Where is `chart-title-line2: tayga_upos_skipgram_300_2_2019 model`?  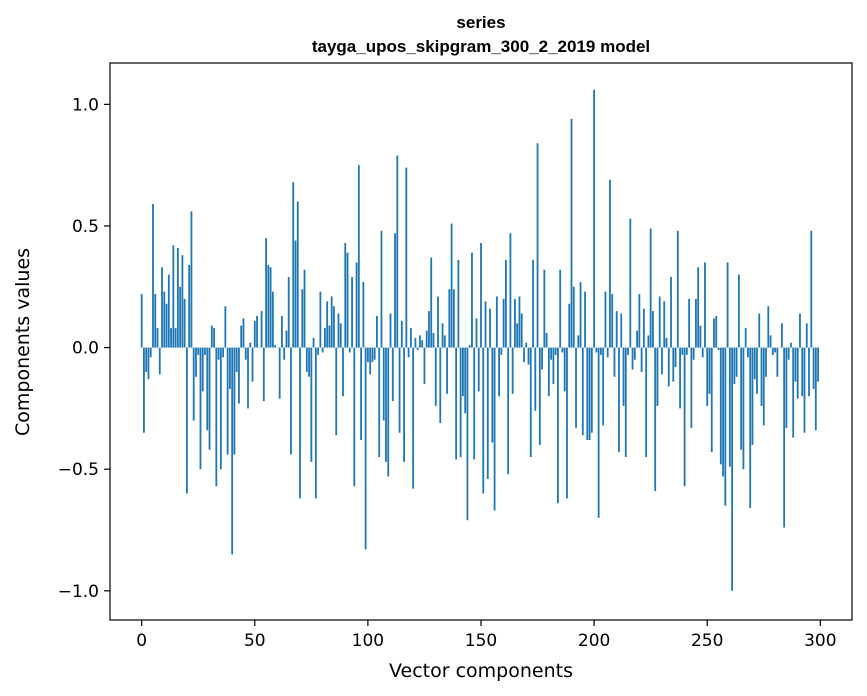 chart-title-line2: tayga_upos_skipgram_300_2_2019 model is located at coordinates (481, 46).